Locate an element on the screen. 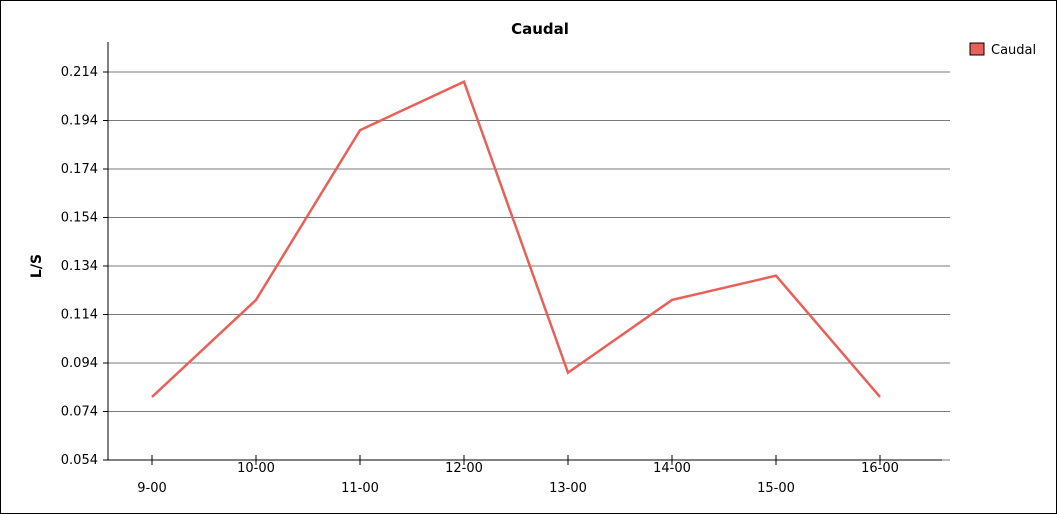 Image resolution: width=1057 pixels, height=514 pixels. legend-swatch-caudal is located at coordinates (977, 49).